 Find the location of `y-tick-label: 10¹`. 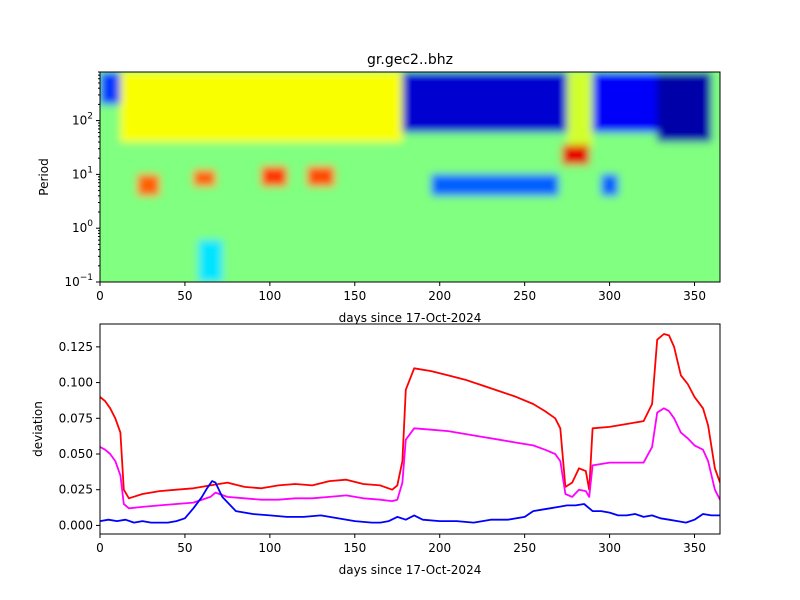

y-tick-label: 10¹ is located at coordinates (82, 173).